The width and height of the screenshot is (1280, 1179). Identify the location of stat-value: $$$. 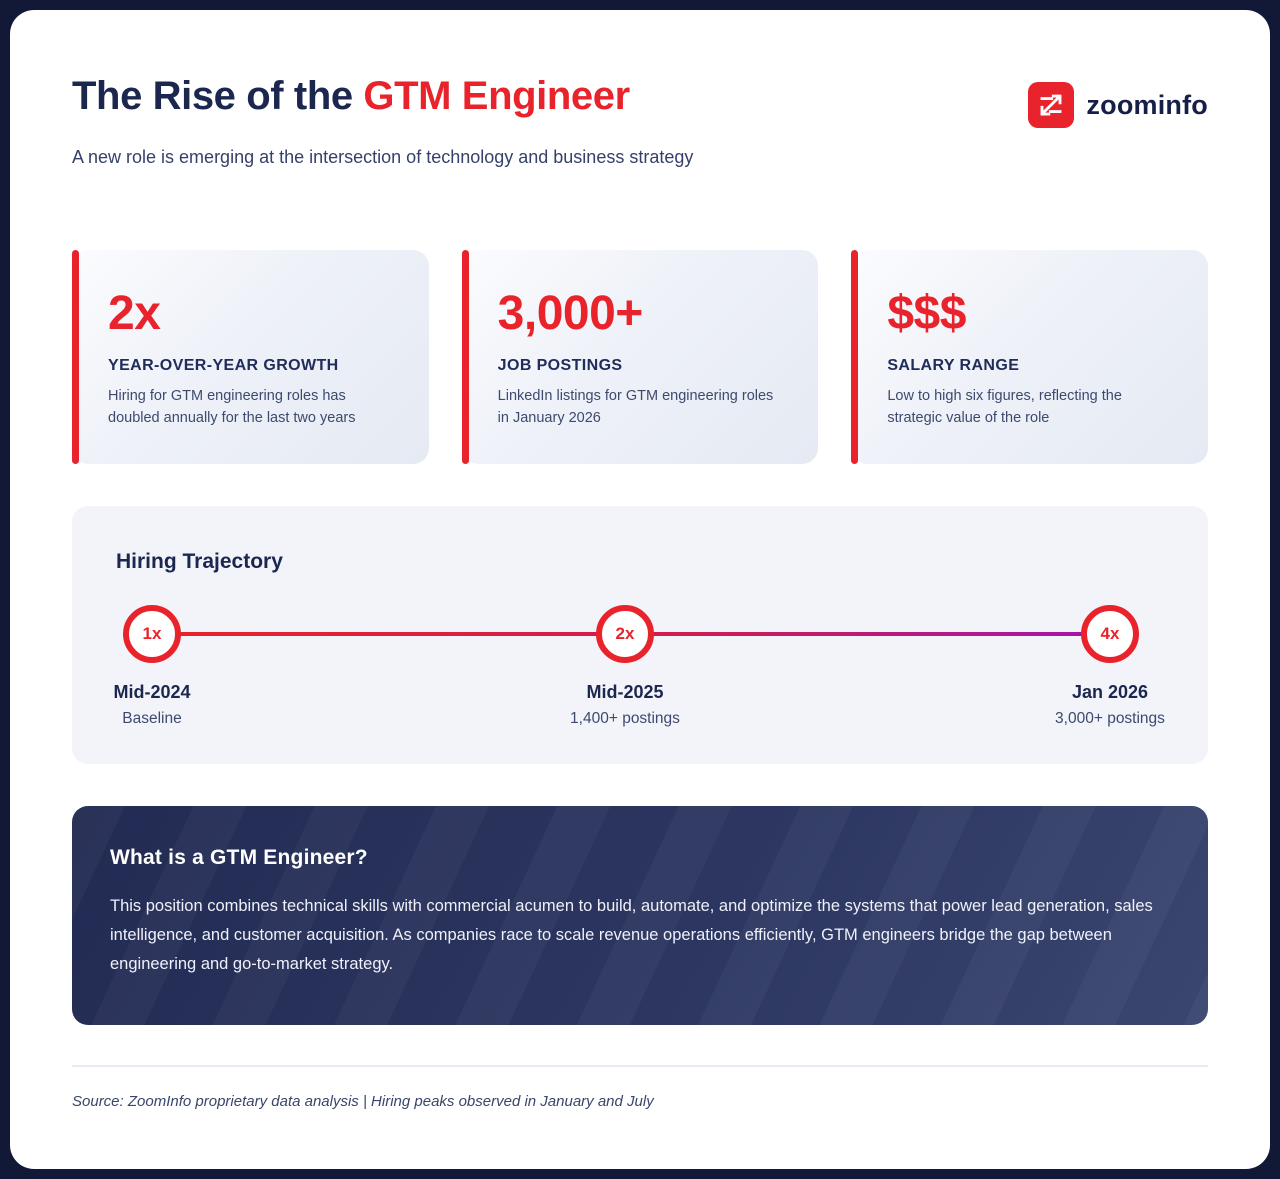
(926, 313).